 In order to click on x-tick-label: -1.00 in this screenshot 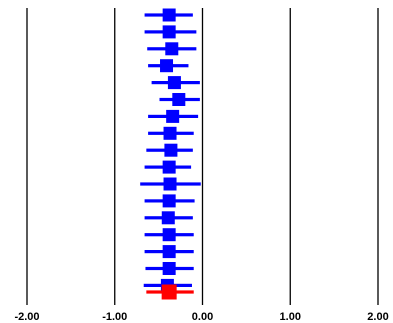, I will do `click(114, 317)`.